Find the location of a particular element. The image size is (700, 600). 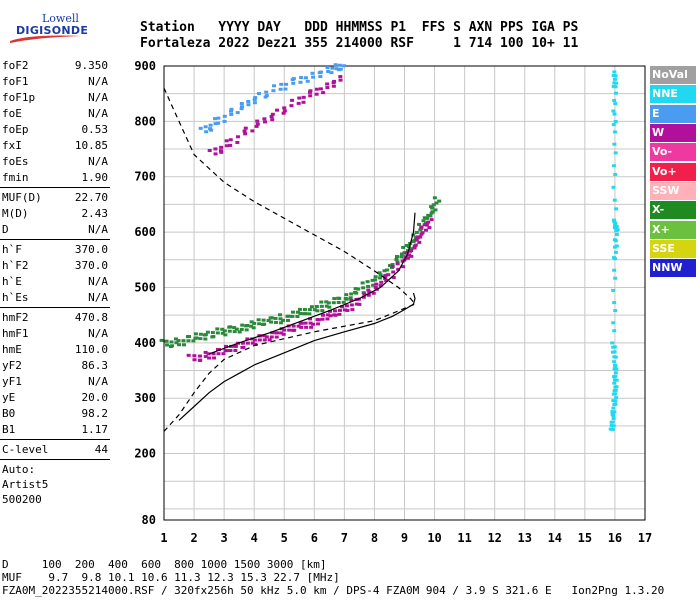

legend-entry-sse: SSE is located at coordinates (673, 249).